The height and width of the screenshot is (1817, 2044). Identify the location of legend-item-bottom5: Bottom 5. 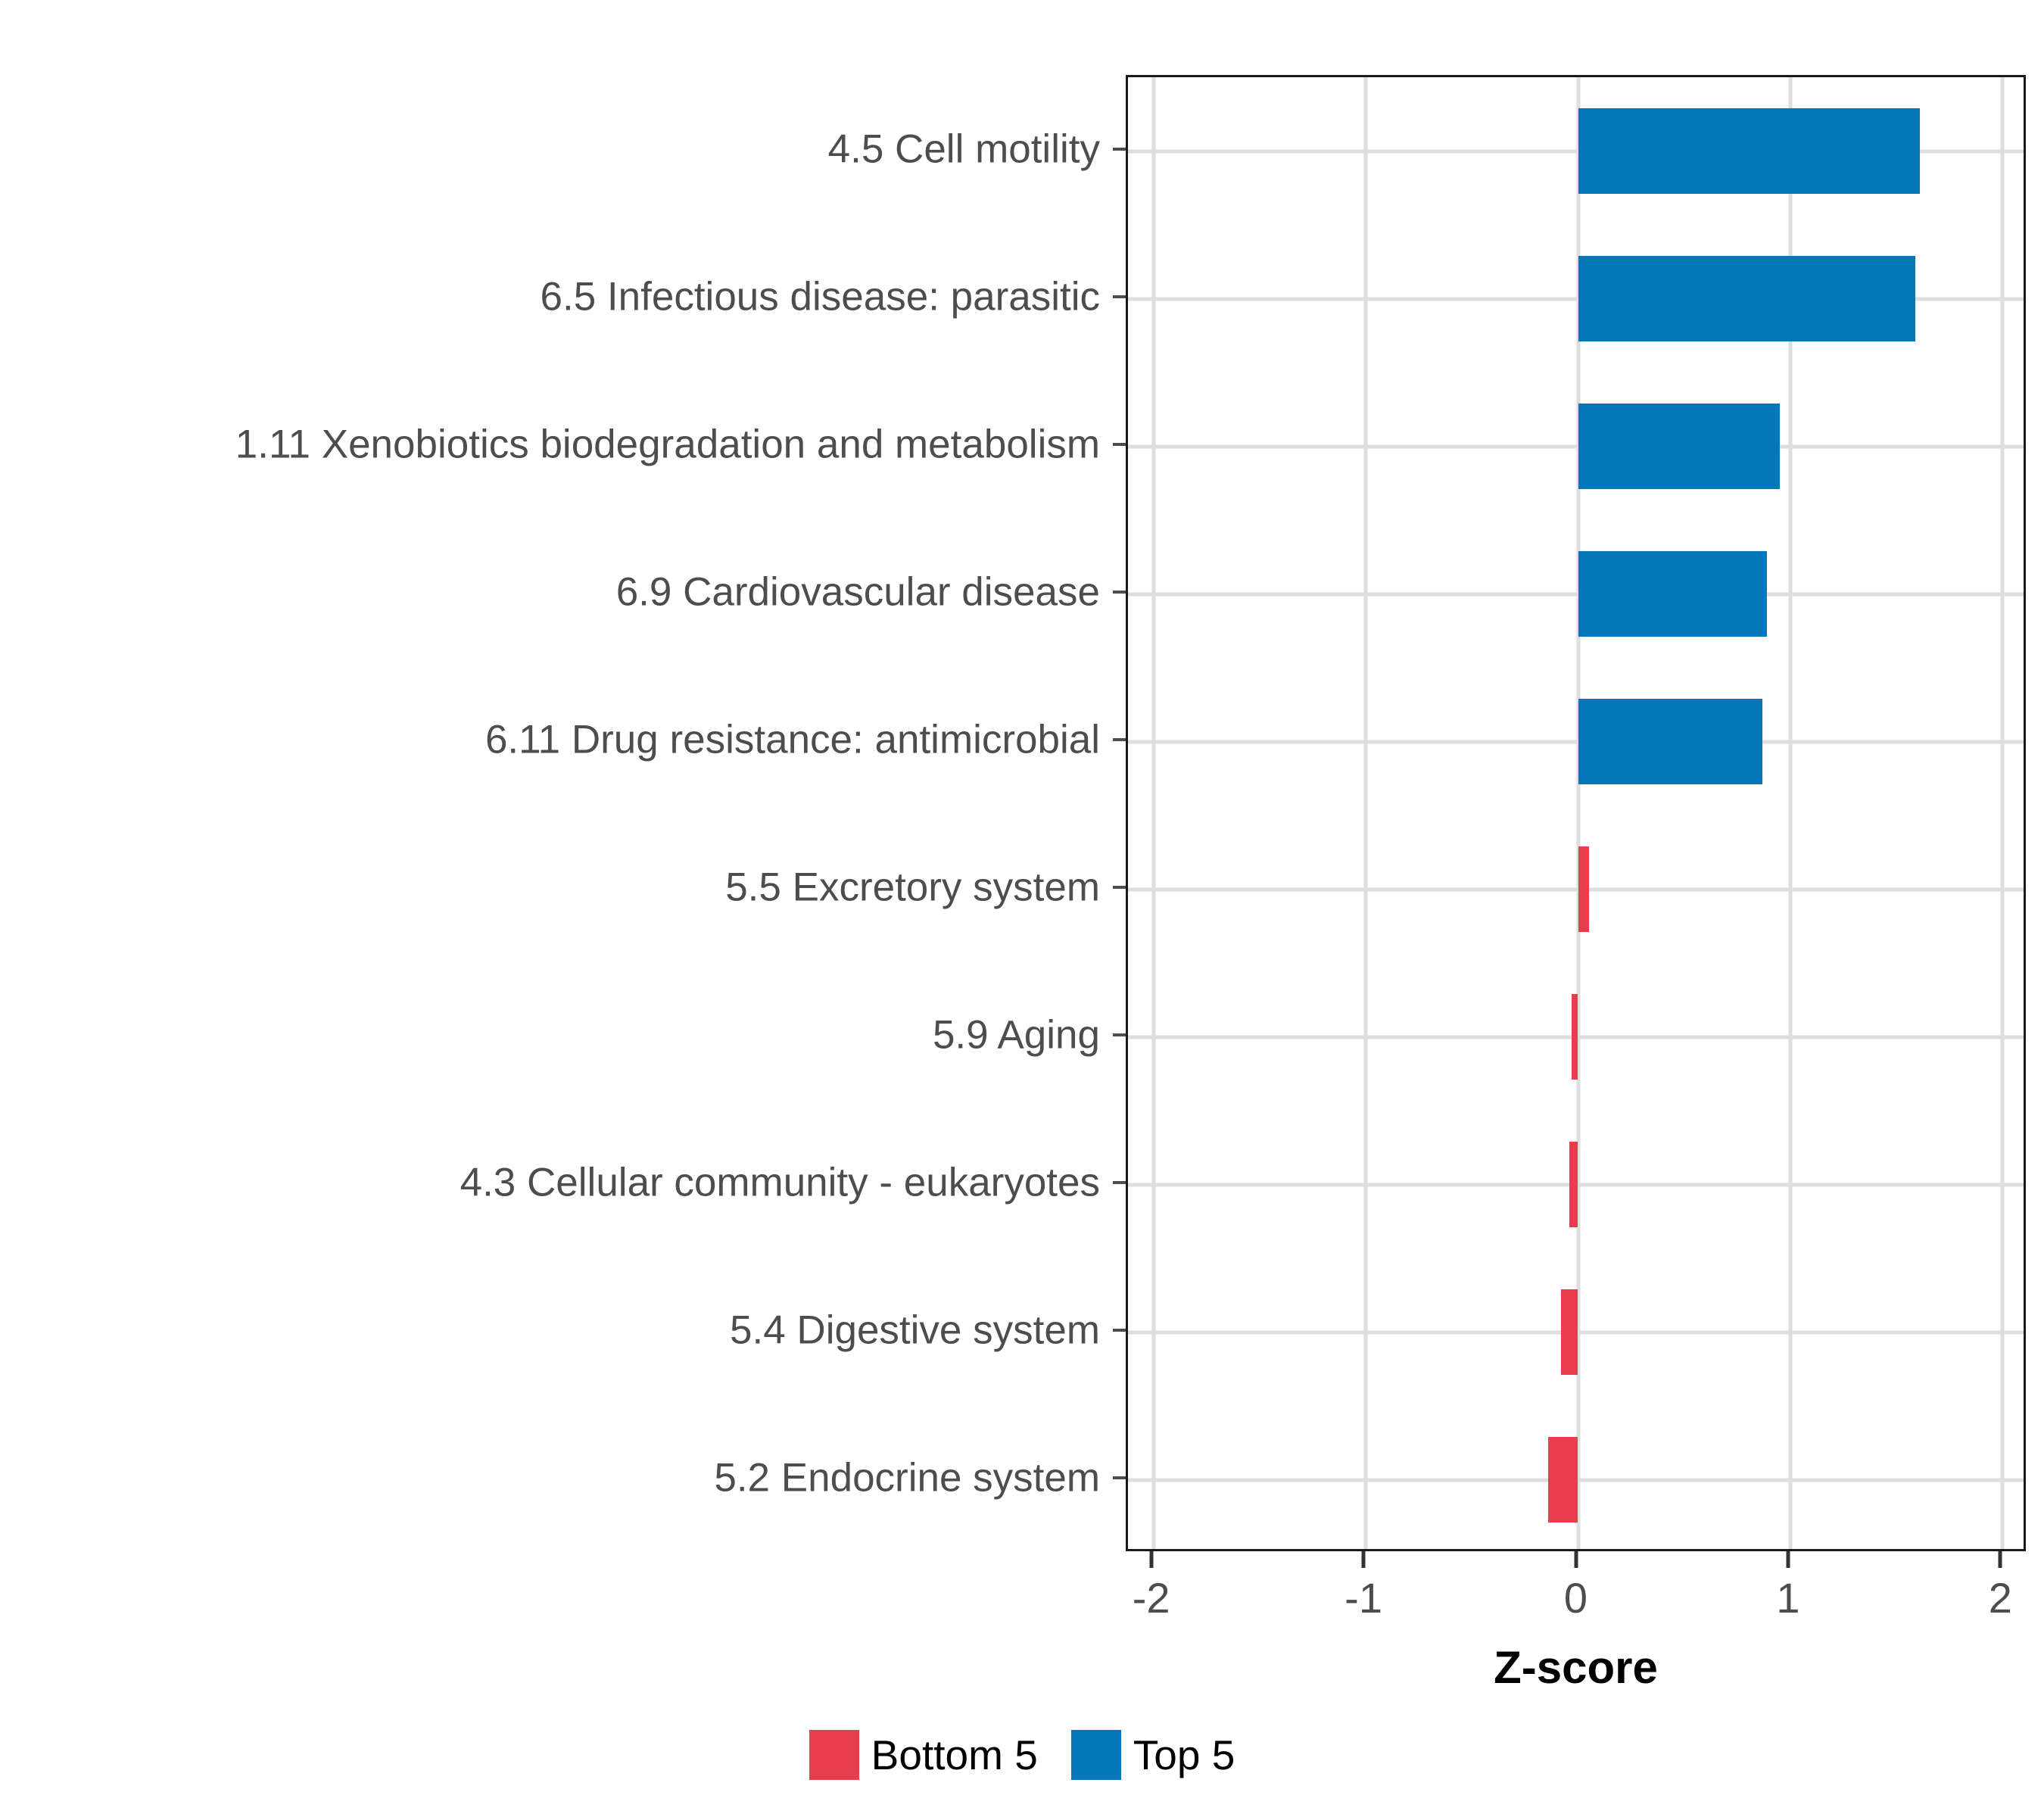
(924, 1755).